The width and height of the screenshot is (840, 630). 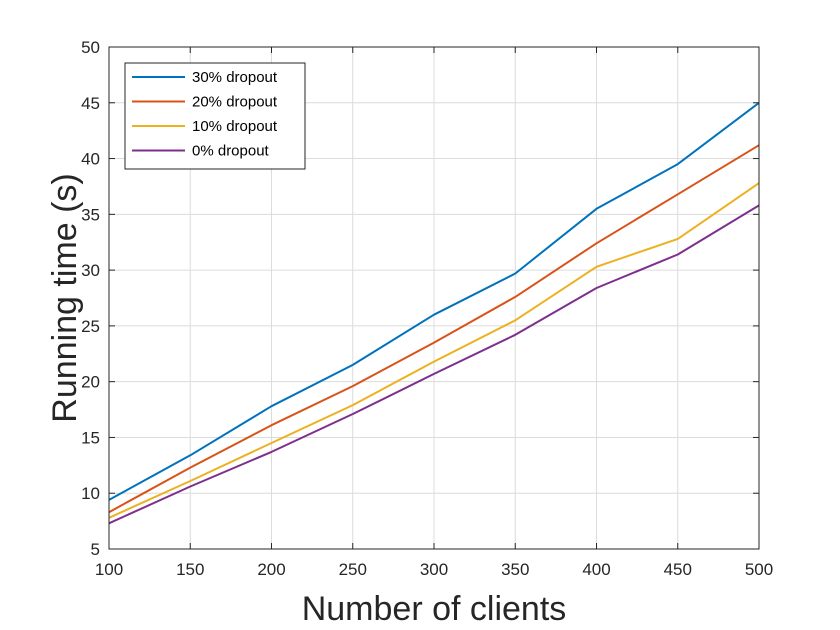 I want to click on y-tick-label: 30, so click(x=90, y=270).